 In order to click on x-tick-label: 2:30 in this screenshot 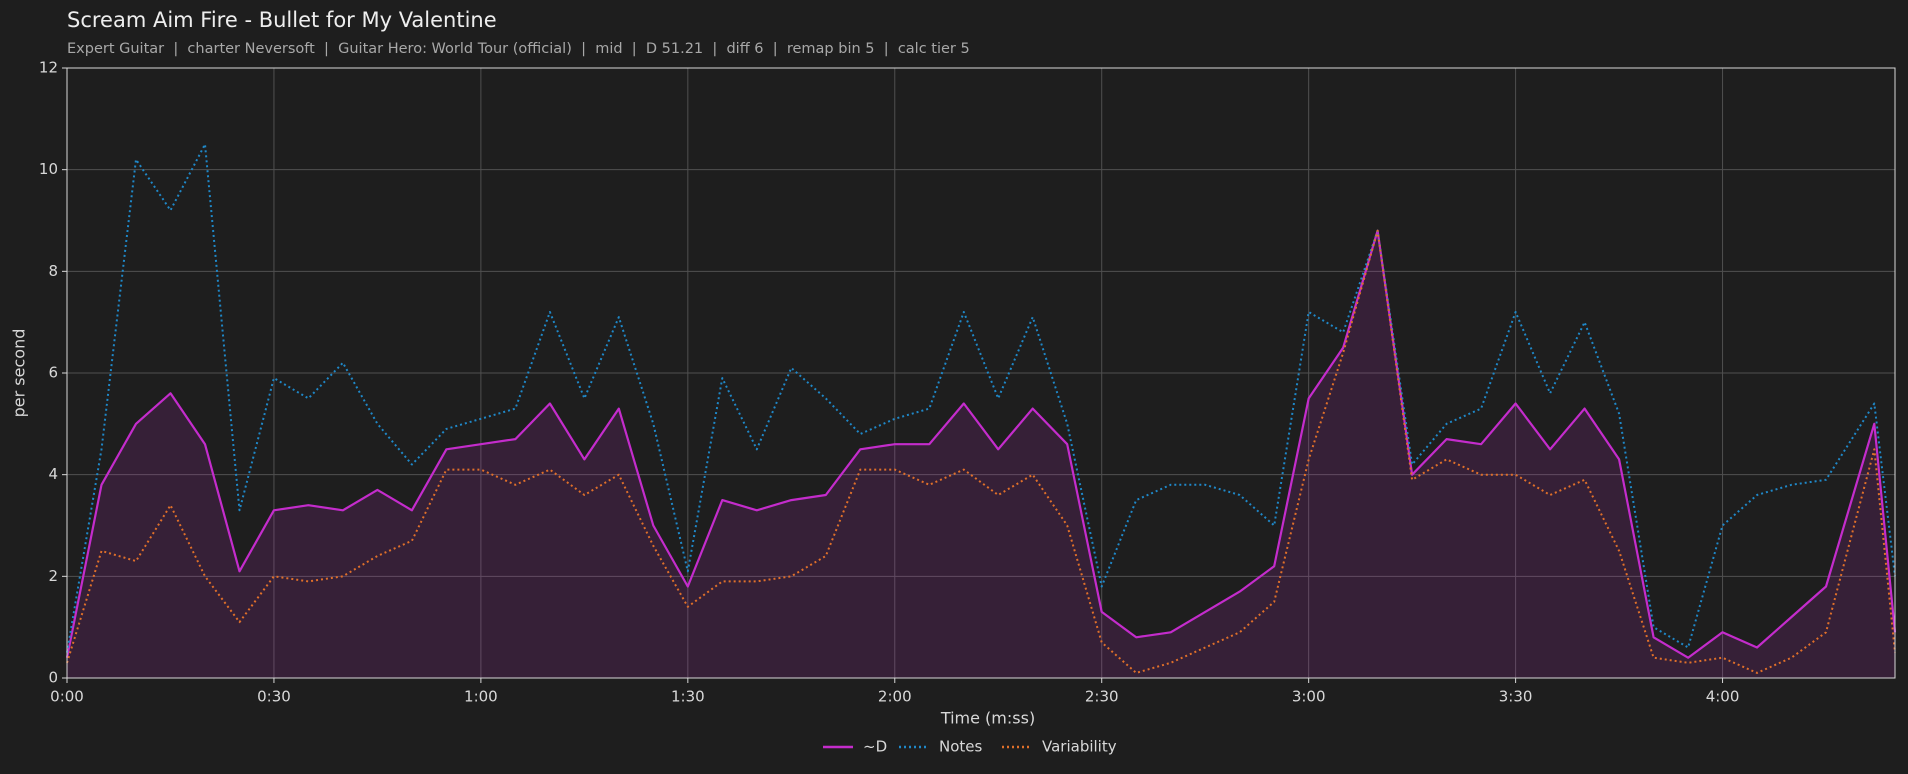, I will do `click(1102, 697)`.